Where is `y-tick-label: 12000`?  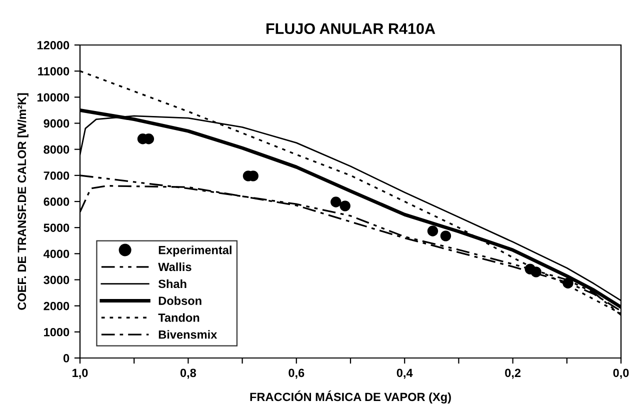 y-tick-label: 12000 is located at coordinates (54, 45).